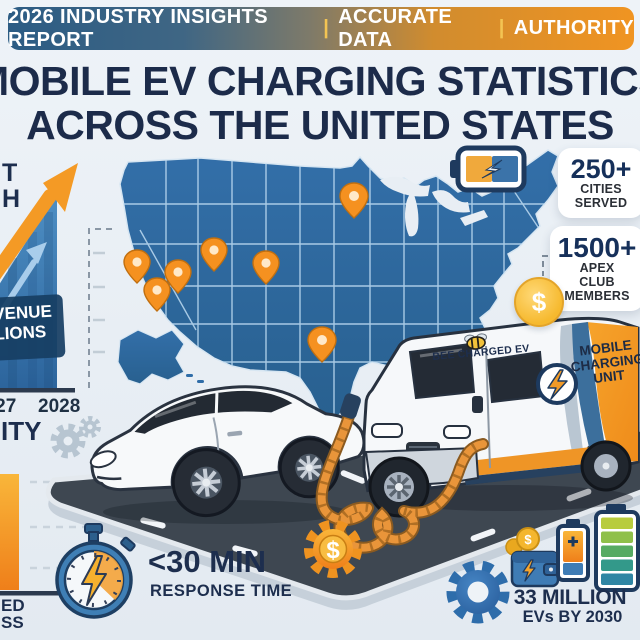 The height and width of the screenshot is (640, 640). What do you see at coordinates (13, 614) in the screenshot?
I see `left-edge-fragment-bottom: ED SS` at bounding box center [13, 614].